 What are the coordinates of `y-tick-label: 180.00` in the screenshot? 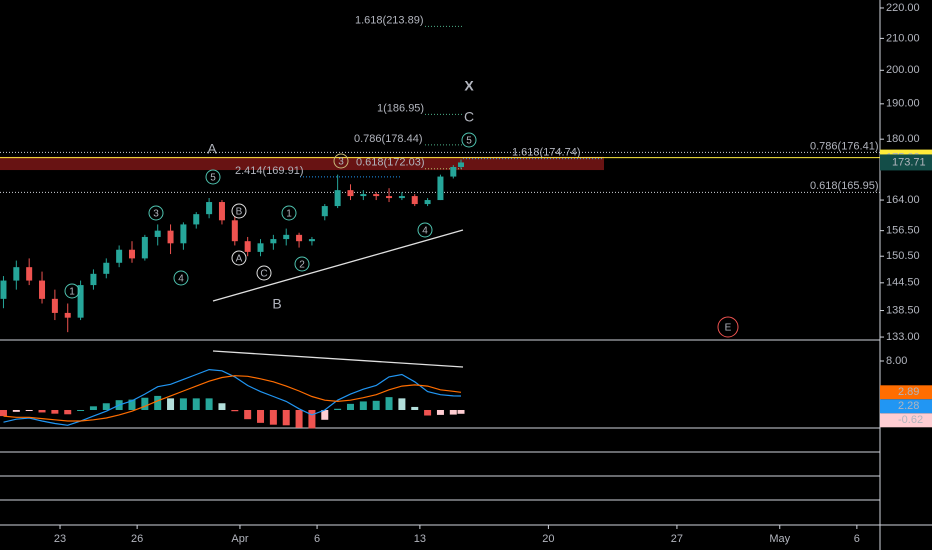 It's located at (903, 139).